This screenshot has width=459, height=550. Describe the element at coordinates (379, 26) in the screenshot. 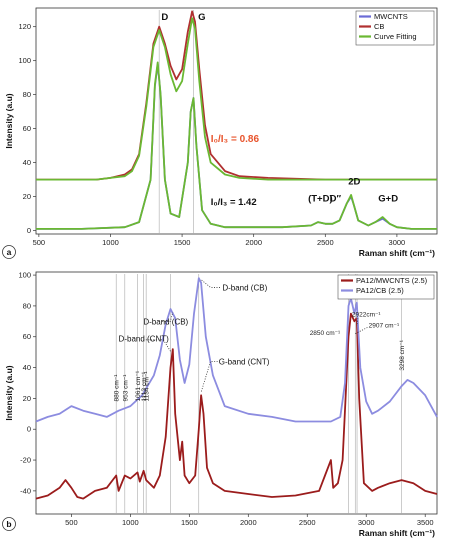

I see `legend-label: CB` at that location.